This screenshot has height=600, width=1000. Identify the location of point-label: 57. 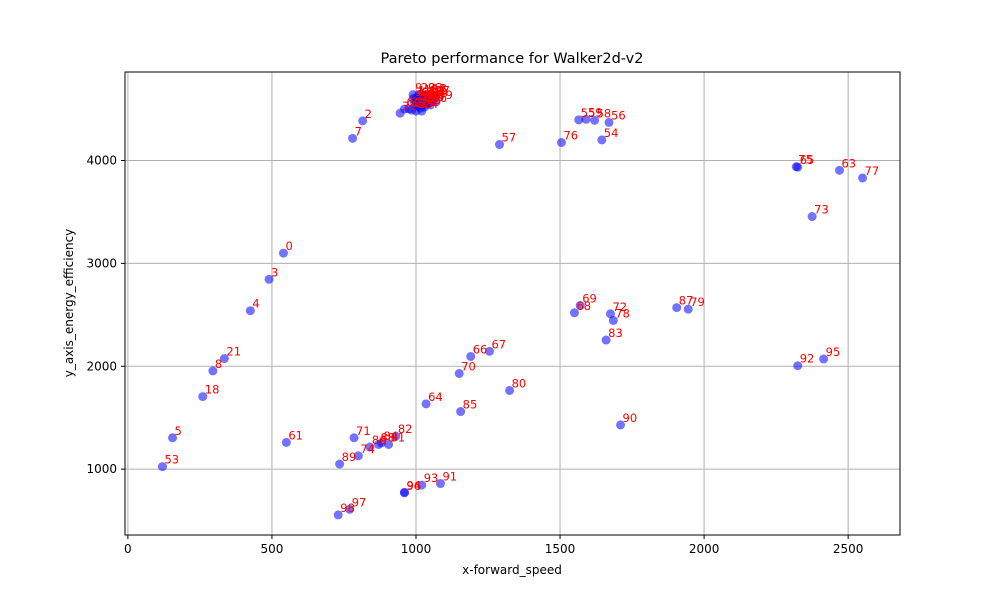
(509, 138).